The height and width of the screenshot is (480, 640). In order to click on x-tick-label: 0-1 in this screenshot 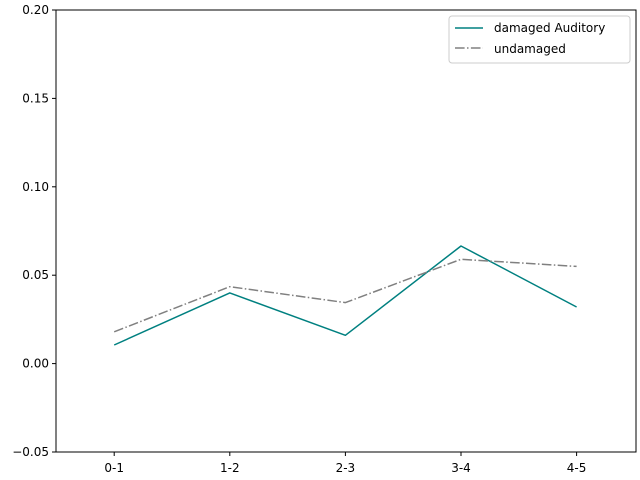, I will do `click(114, 468)`.